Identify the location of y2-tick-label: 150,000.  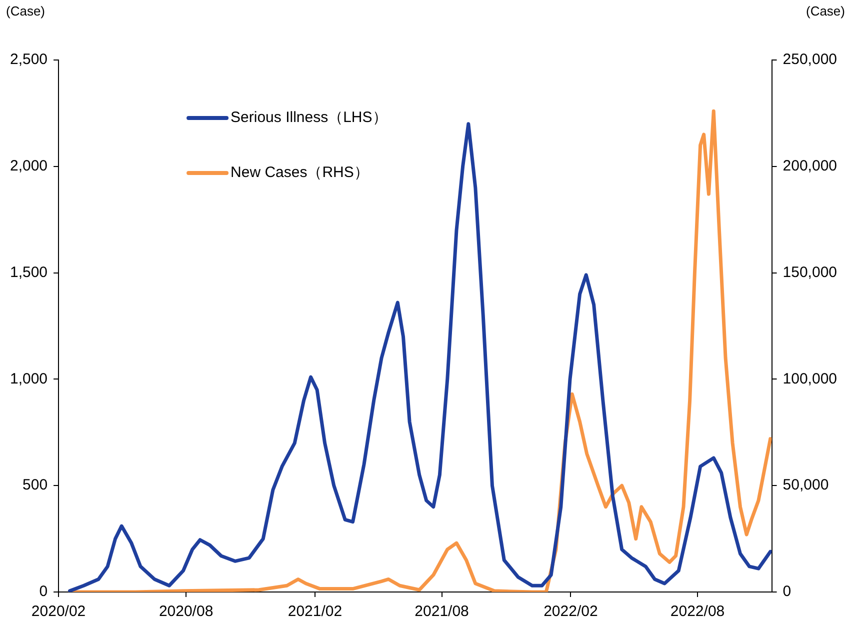
(810, 272).